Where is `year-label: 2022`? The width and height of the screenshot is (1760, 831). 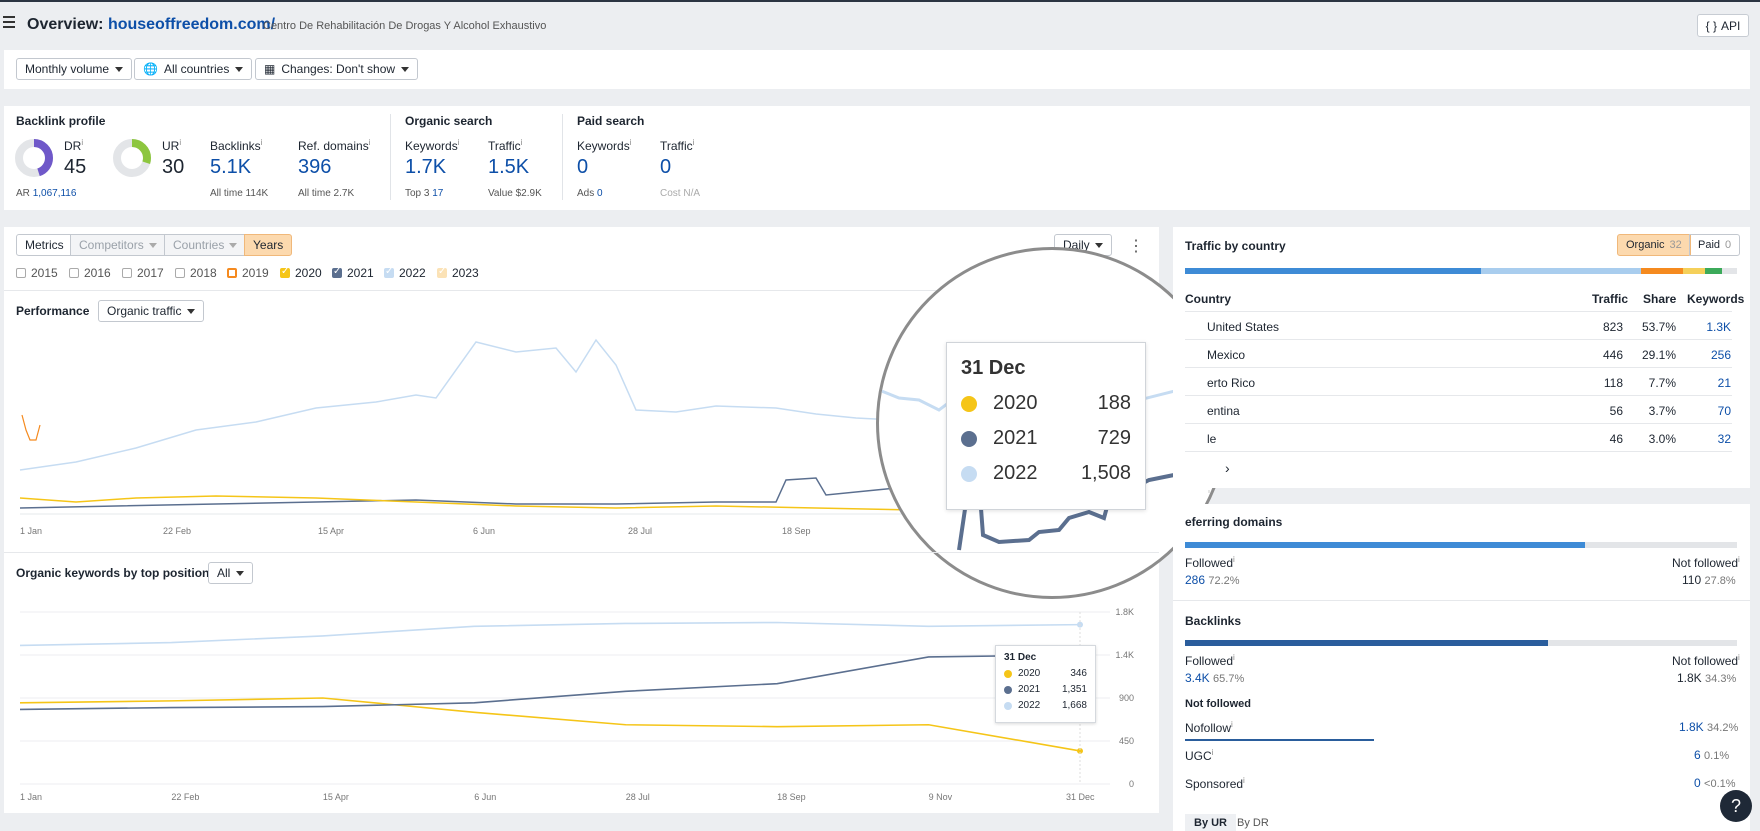
year-label: 2022 is located at coordinates (412, 273).